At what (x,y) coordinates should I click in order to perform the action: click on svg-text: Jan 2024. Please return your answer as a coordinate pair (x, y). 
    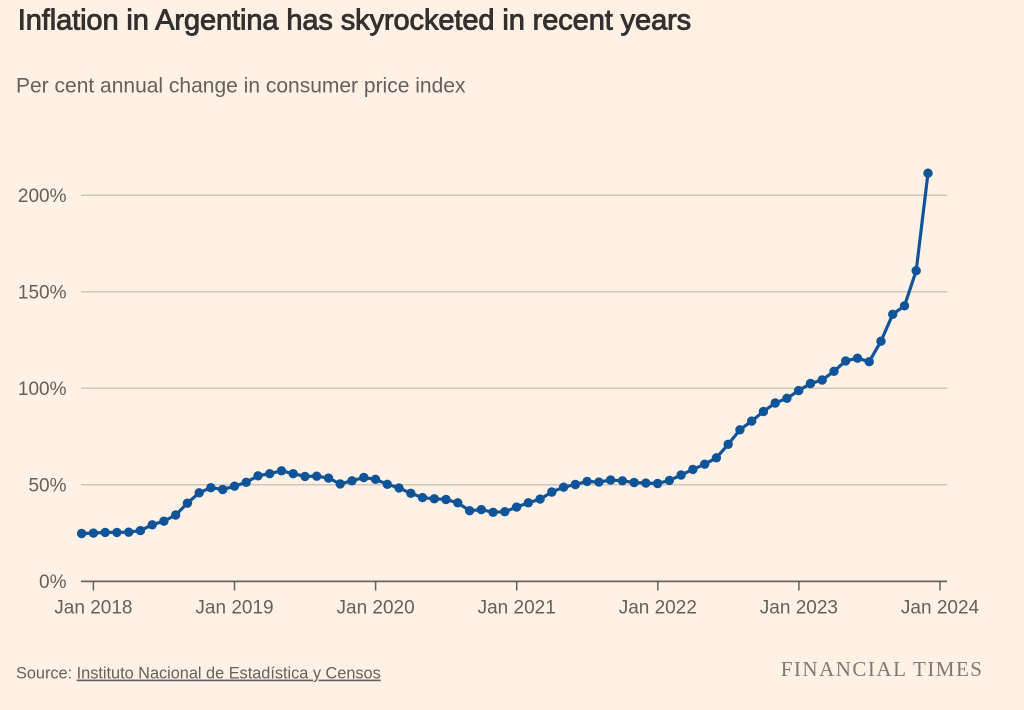
    Looking at the image, I should click on (940, 608).